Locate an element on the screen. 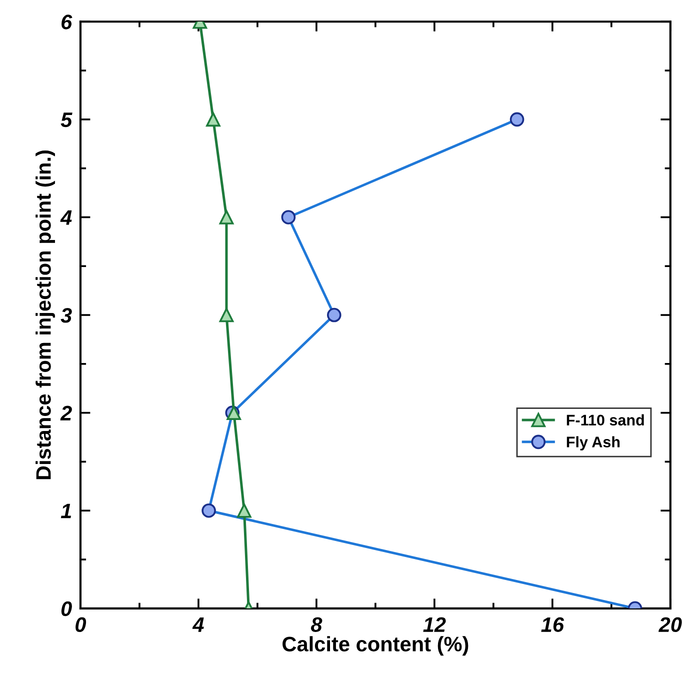 The height and width of the screenshot is (676, 682). y-tick-label: 1 is located at coordinates (66, 511).